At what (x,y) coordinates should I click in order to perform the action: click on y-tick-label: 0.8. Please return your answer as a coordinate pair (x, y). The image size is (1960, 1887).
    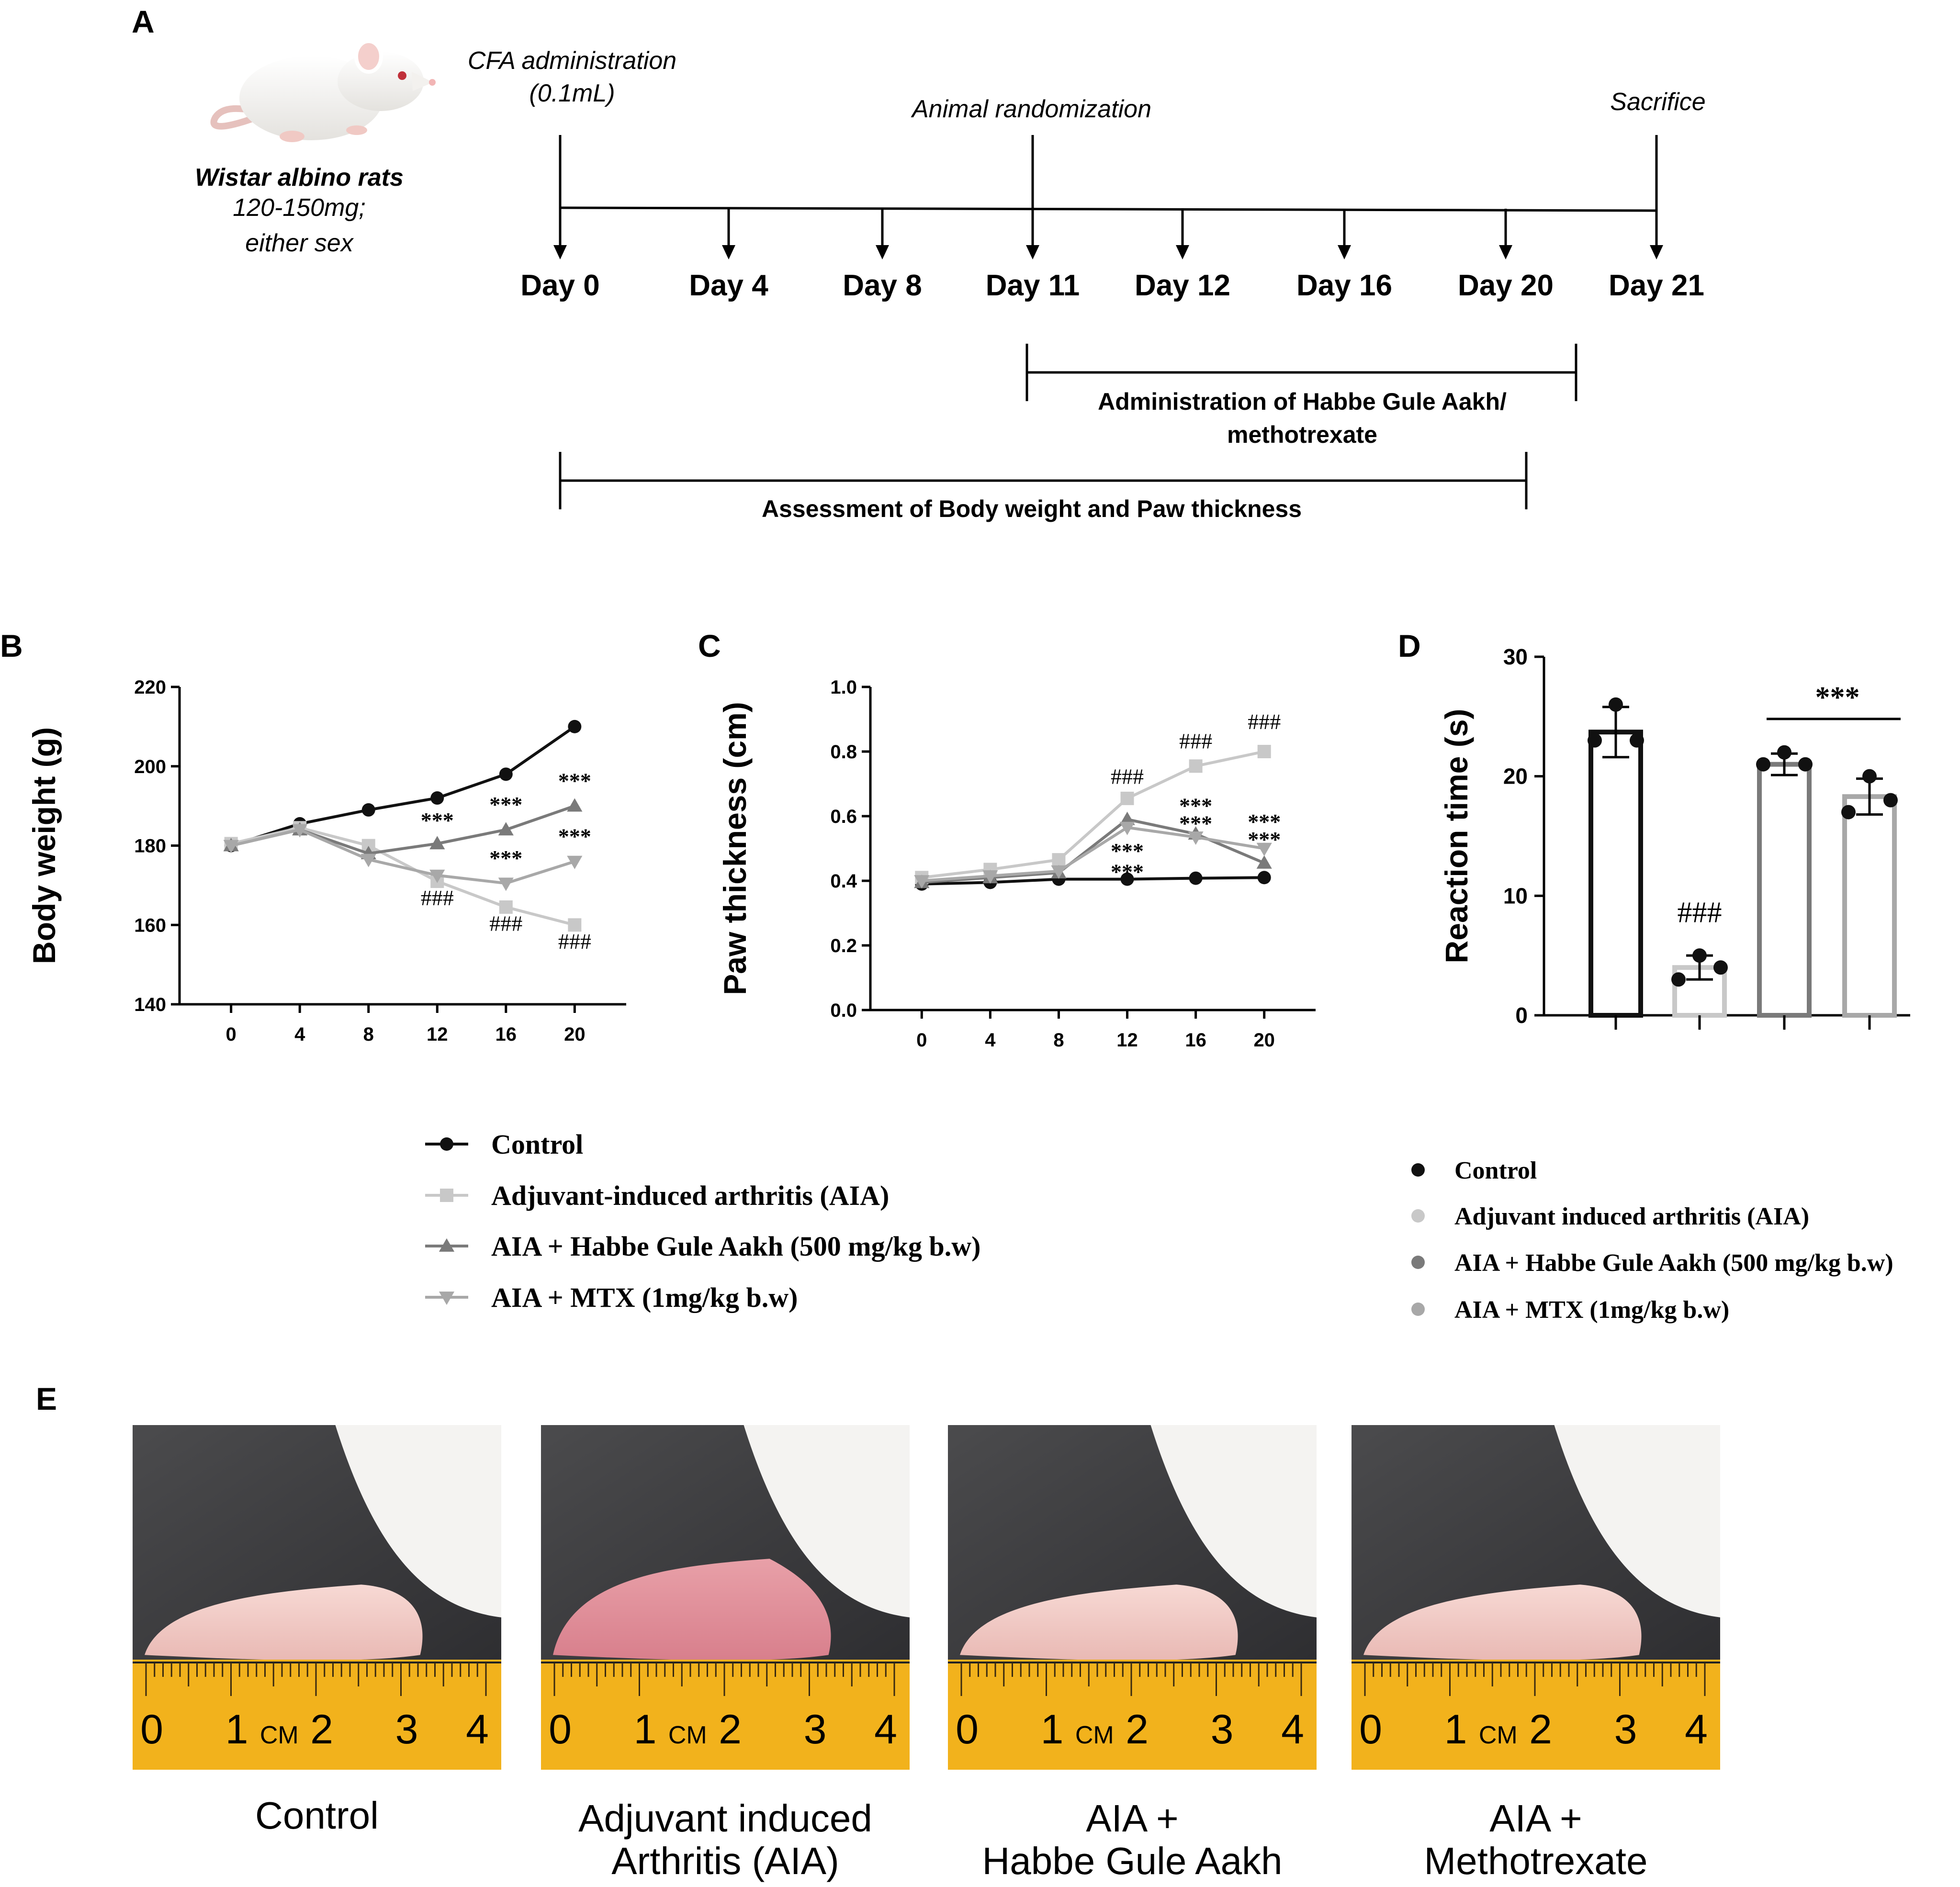
    Looking at the image, I should click on (843, 752).